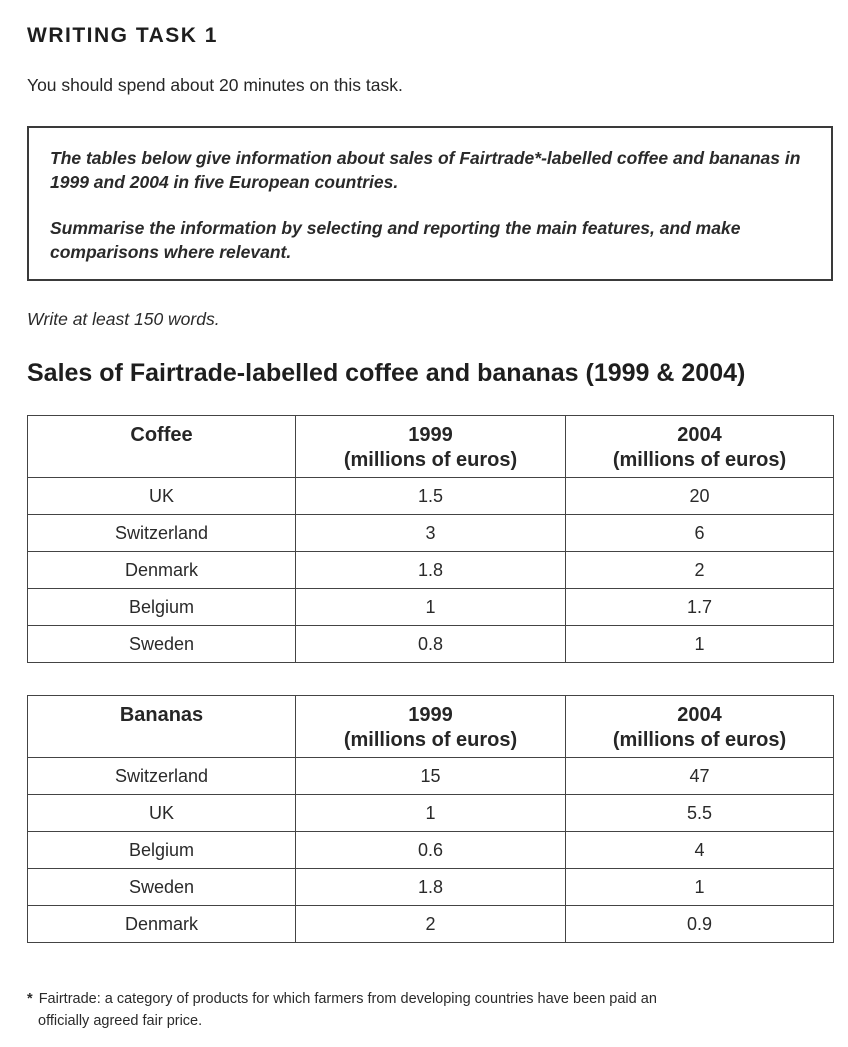  I want to click on value-2004-cell: 20, so click(699, 496).